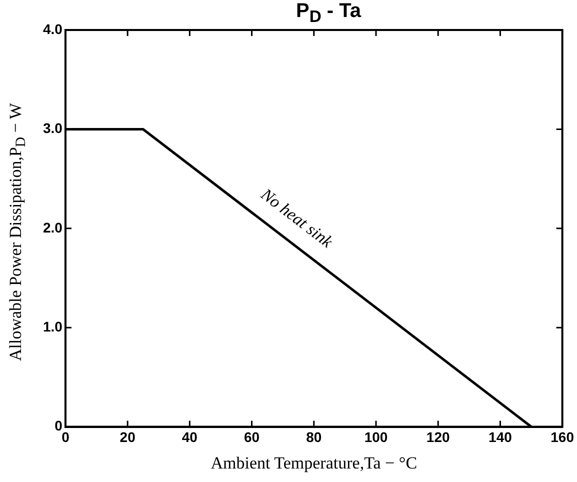 The width and height of the screenshot is (577, 482). Describe the element at coordinates (52, 326) in the screenshot. I see `y-tick-label: 1.0` at that location.